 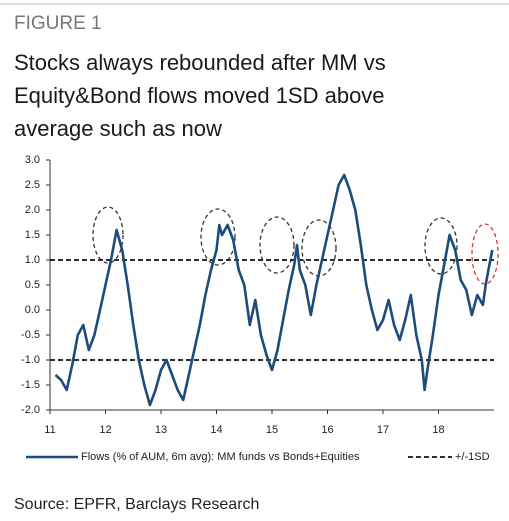 What do you see at coordinates (30, 335) in the screenshot?
I see `y-tick-label: -0.5` at bounding box center [30, 335].